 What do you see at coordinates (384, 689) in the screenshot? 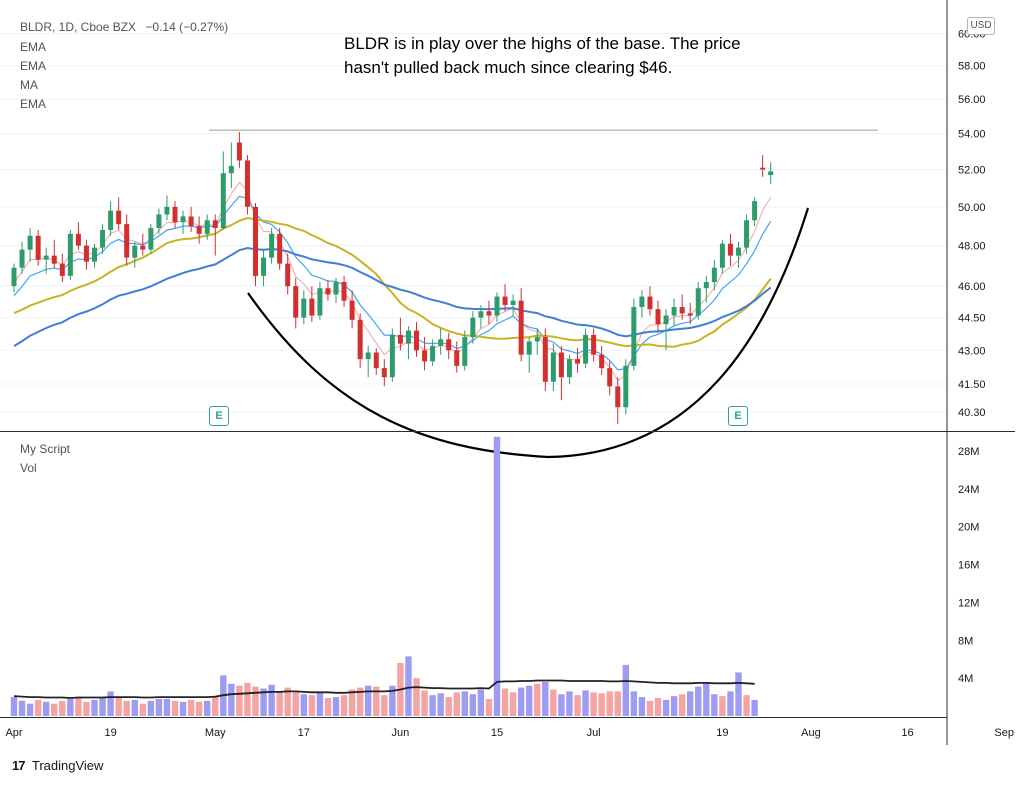
I see `volume-average` at bounding box center [384, 689].